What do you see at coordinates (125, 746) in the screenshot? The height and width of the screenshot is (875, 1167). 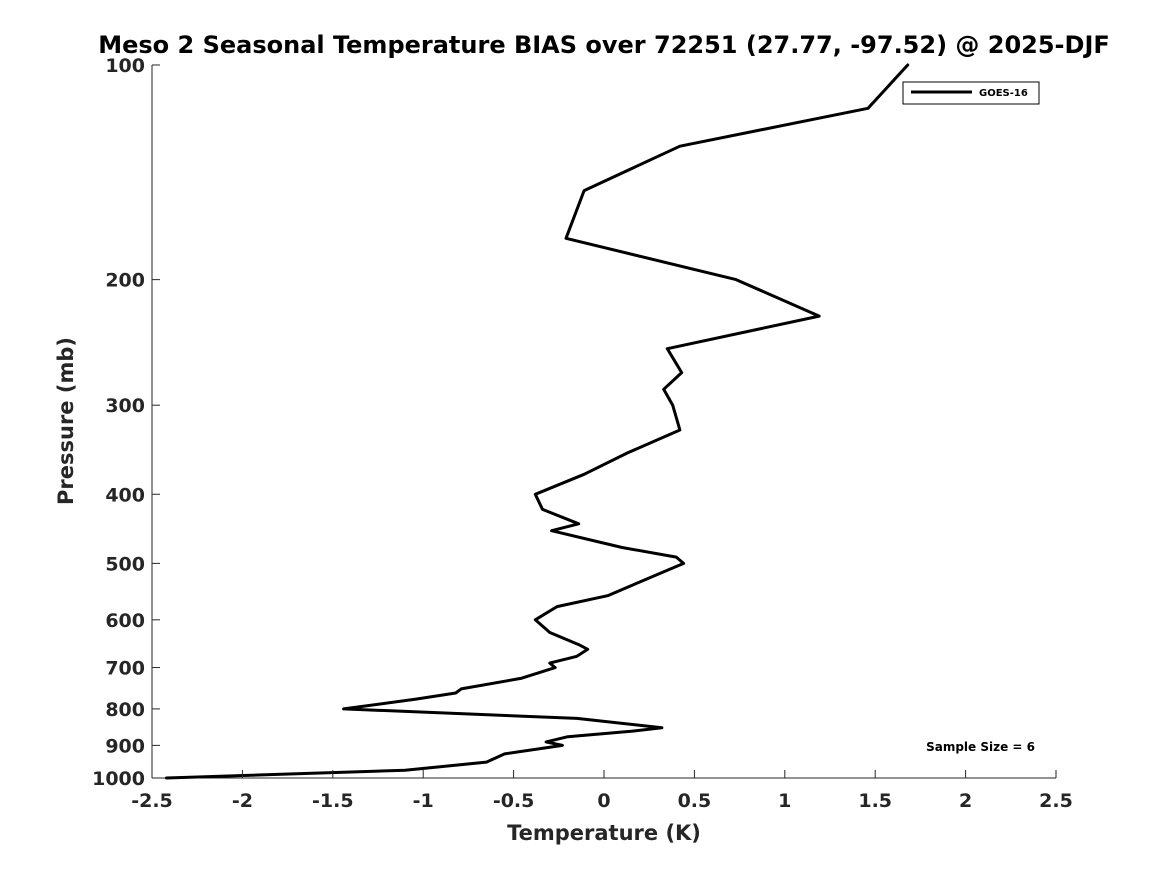 I see `y-tick-label: 900` at bounding box center [125, 746].